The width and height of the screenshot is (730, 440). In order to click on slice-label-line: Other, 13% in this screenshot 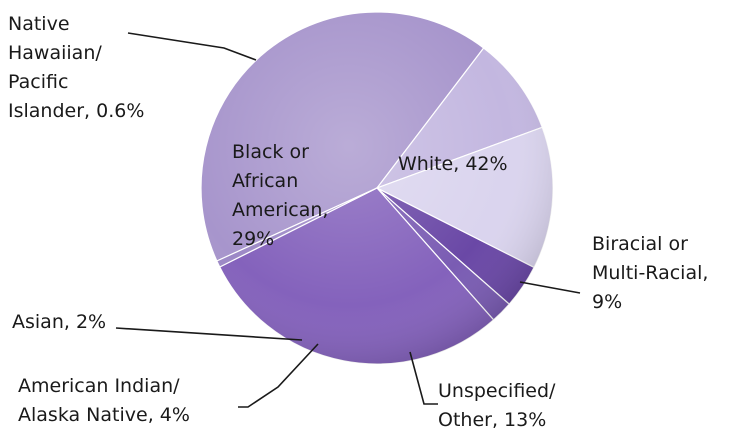, I will do `click(492, 420)`.